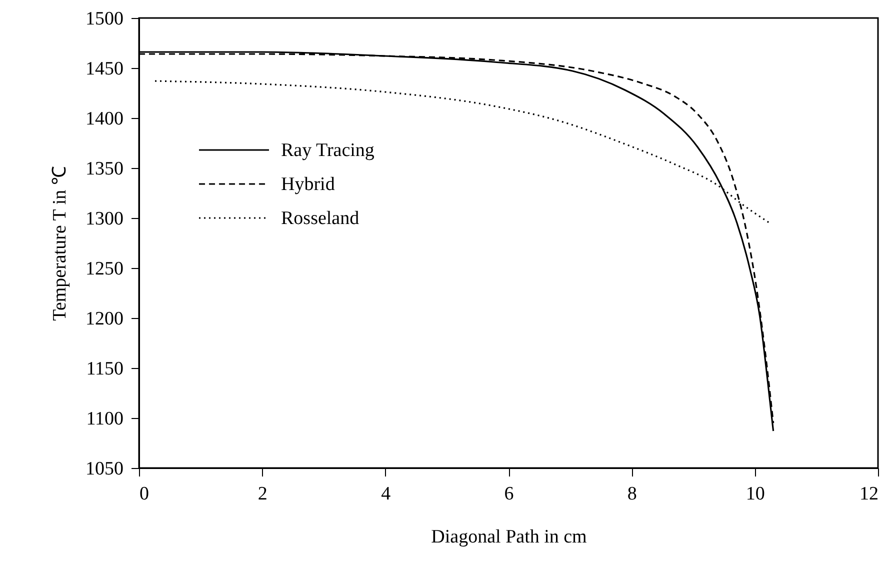 The width and height of the screenshot is (894, 563). What do you see at coordinates (263, 494) in the screenshot?
I see `x-tick-label: 2` at bounding box center [263, 494].